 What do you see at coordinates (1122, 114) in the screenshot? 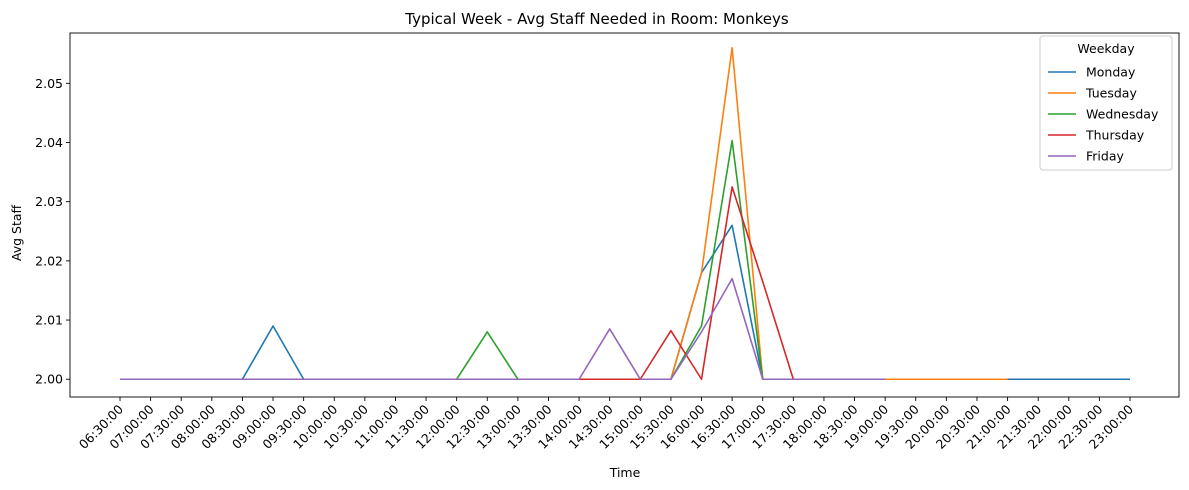
I see `legend-label-wednesday: Wednesday` at bounding box center [1122, 114].